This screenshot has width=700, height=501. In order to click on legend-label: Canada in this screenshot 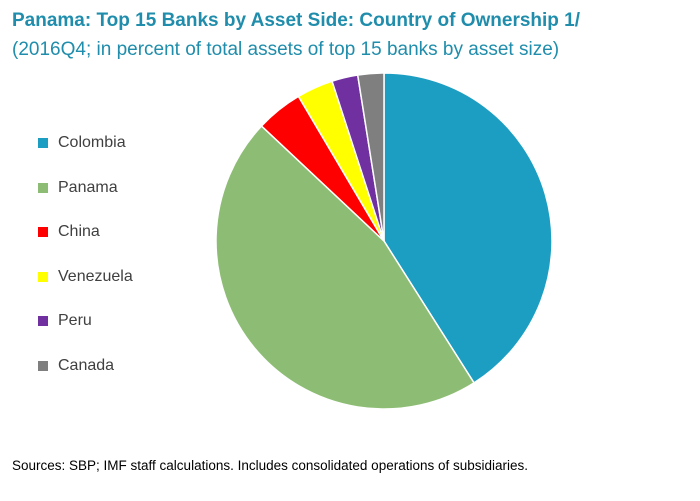, I will do `click(86, 365)`.